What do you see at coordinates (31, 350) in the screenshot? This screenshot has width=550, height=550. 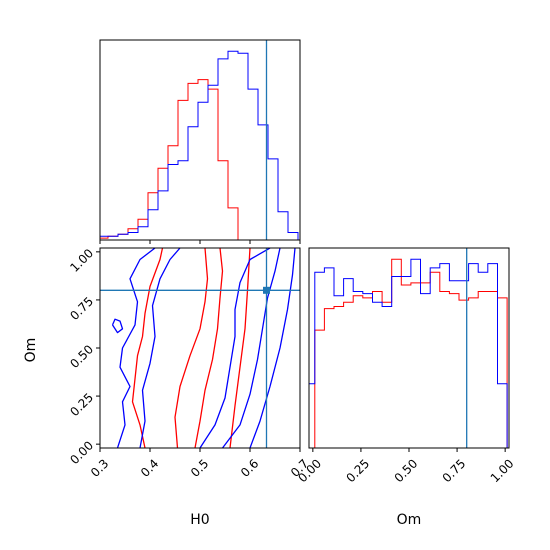 I see `y-axis-label-om: Om` at bounding box center [31, 350].